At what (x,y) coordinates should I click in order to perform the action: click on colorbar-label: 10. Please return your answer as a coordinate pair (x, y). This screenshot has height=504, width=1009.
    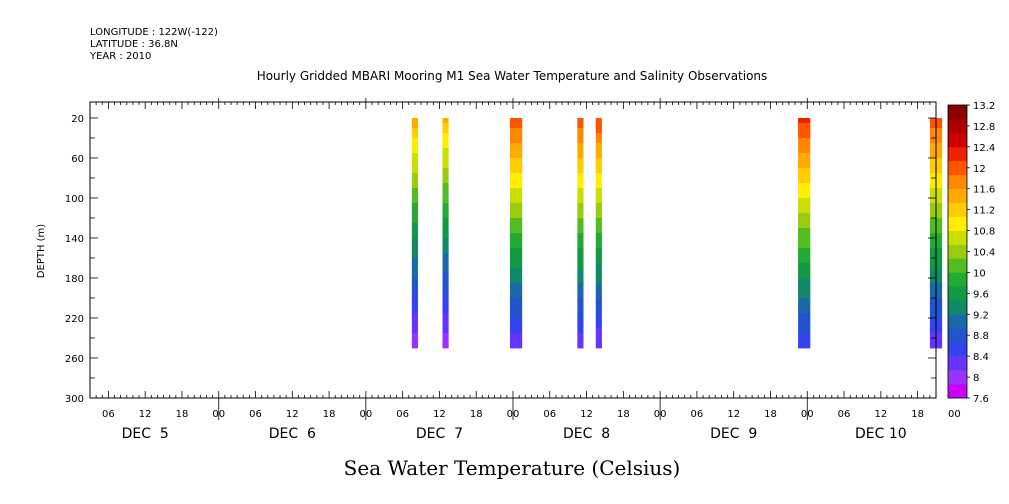
    Looking at the image, I should click on (979, 273).